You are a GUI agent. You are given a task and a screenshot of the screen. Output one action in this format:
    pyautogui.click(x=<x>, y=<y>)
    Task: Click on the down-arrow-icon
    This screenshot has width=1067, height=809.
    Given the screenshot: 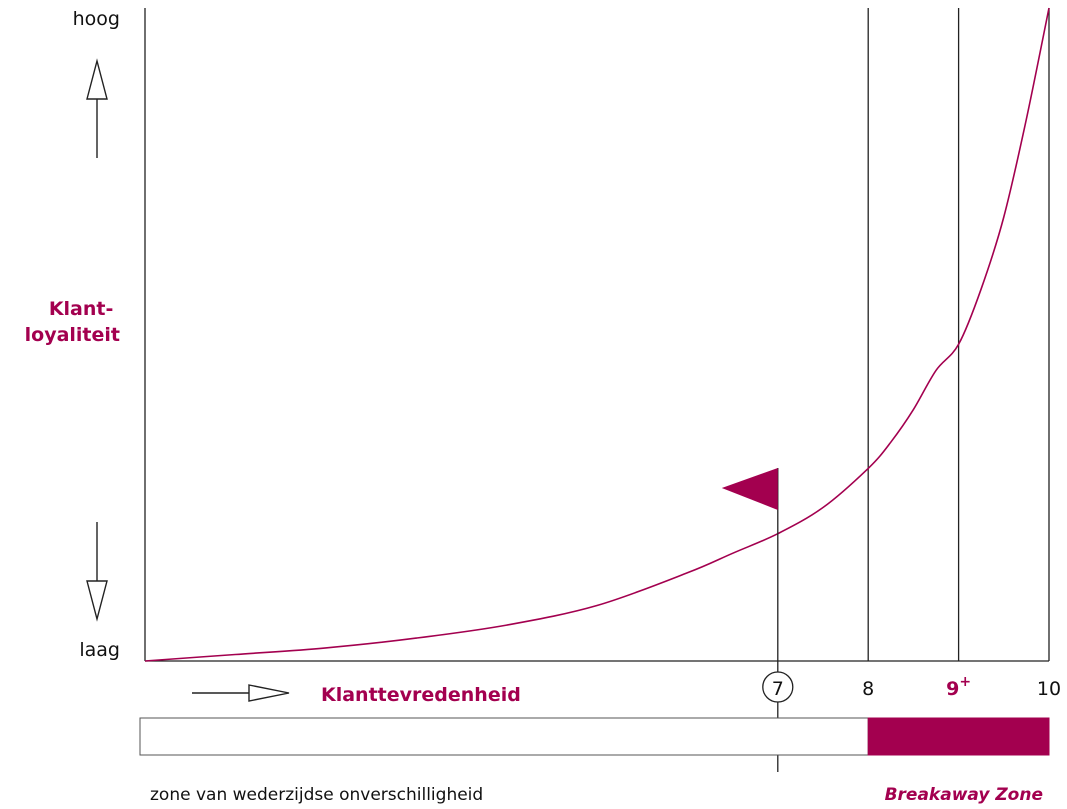 What is the action you would take?
    pyautogui.click(x=97, y=572)
    